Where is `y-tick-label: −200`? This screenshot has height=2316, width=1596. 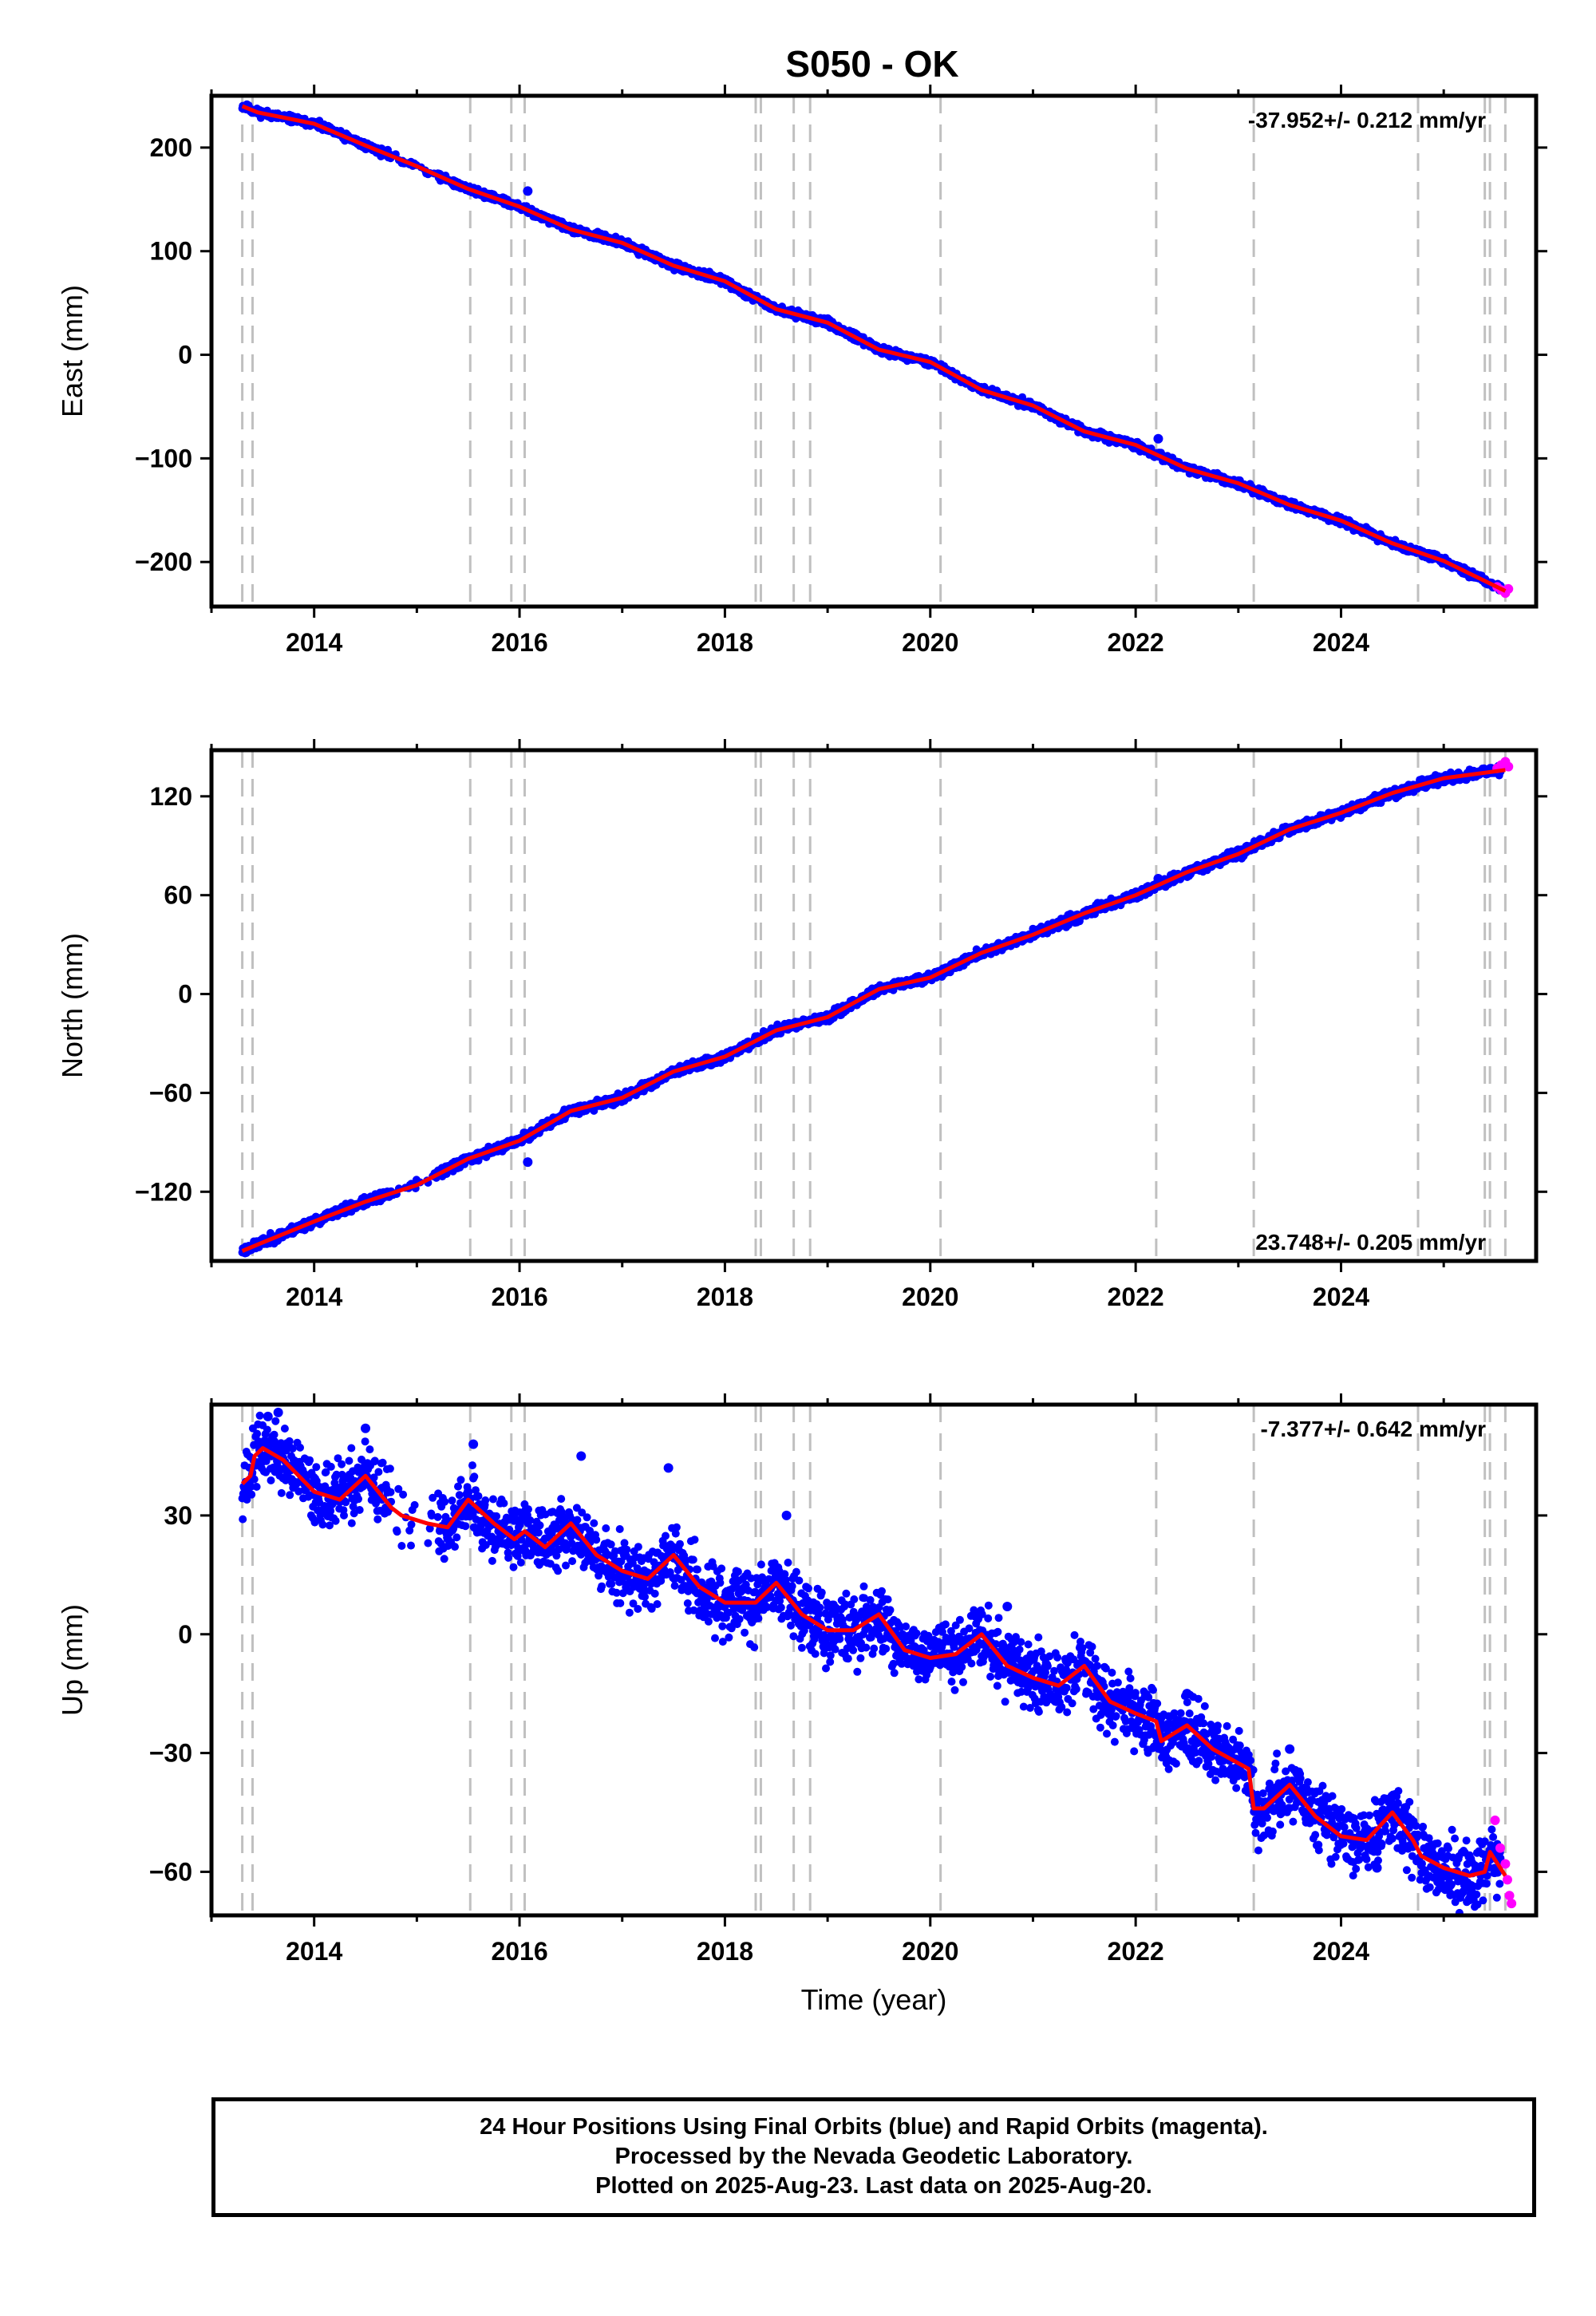 y-tick-label: −200 is located at coordinates (163, 561).